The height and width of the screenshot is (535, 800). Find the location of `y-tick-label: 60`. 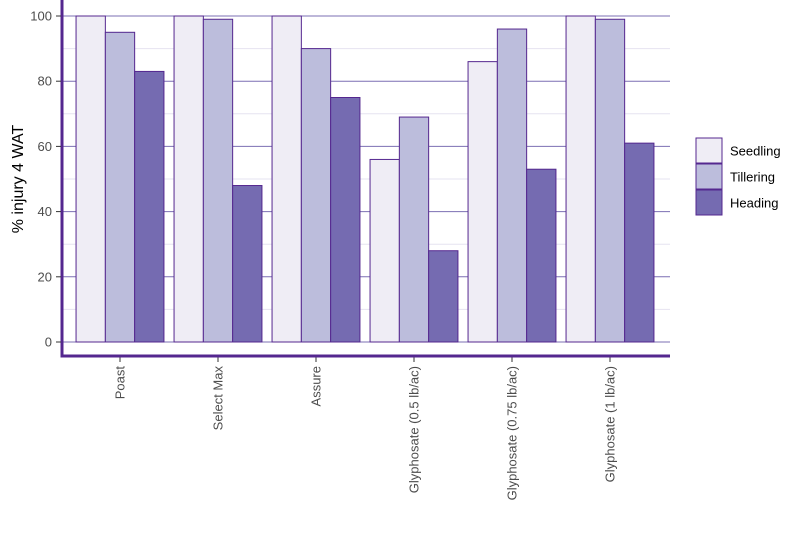

y-tick-label: 60 is located at coordinates (45, 146).